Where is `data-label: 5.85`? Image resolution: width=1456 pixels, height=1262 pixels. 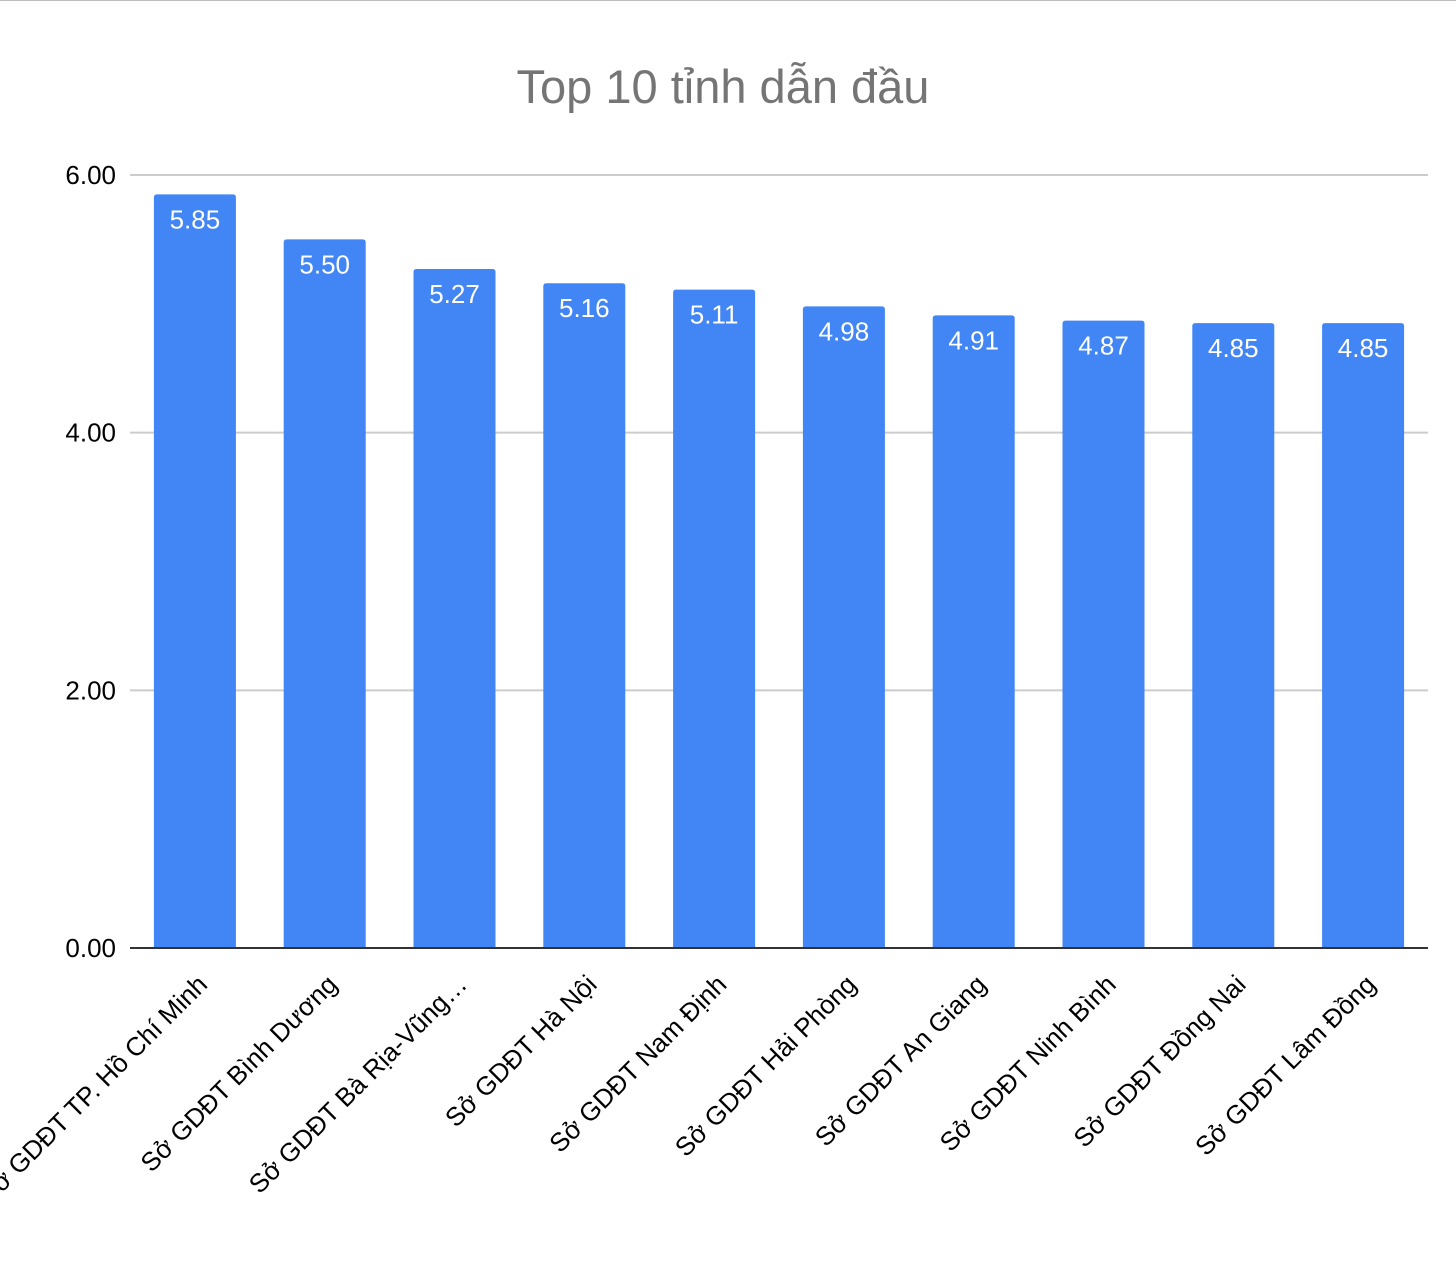 data-label: 5.85 is located at coordinates (195, 219).